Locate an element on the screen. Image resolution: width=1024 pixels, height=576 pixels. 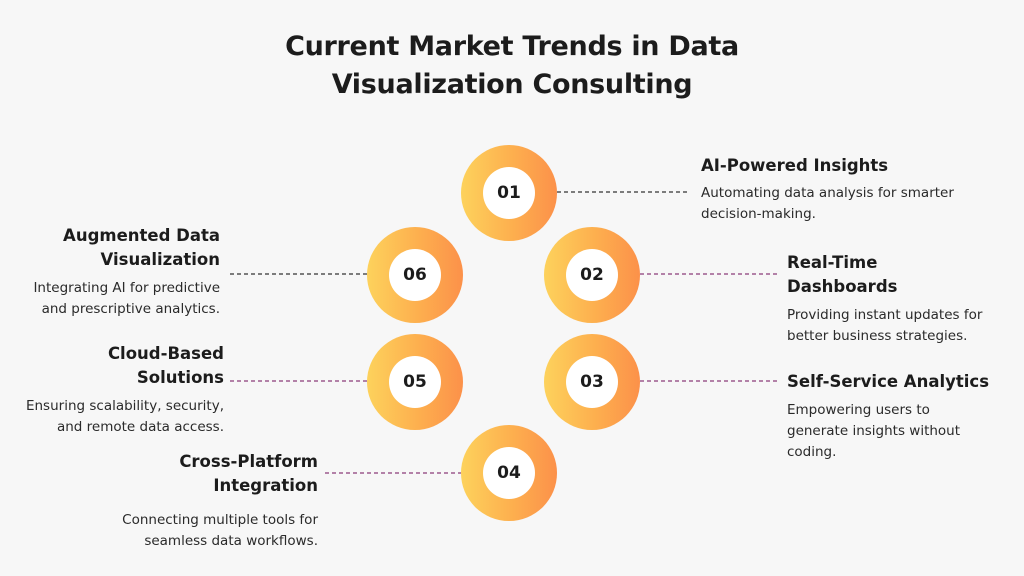
trend-heading-06: Augmented Data Visualization is located at coordinates (141, 247).